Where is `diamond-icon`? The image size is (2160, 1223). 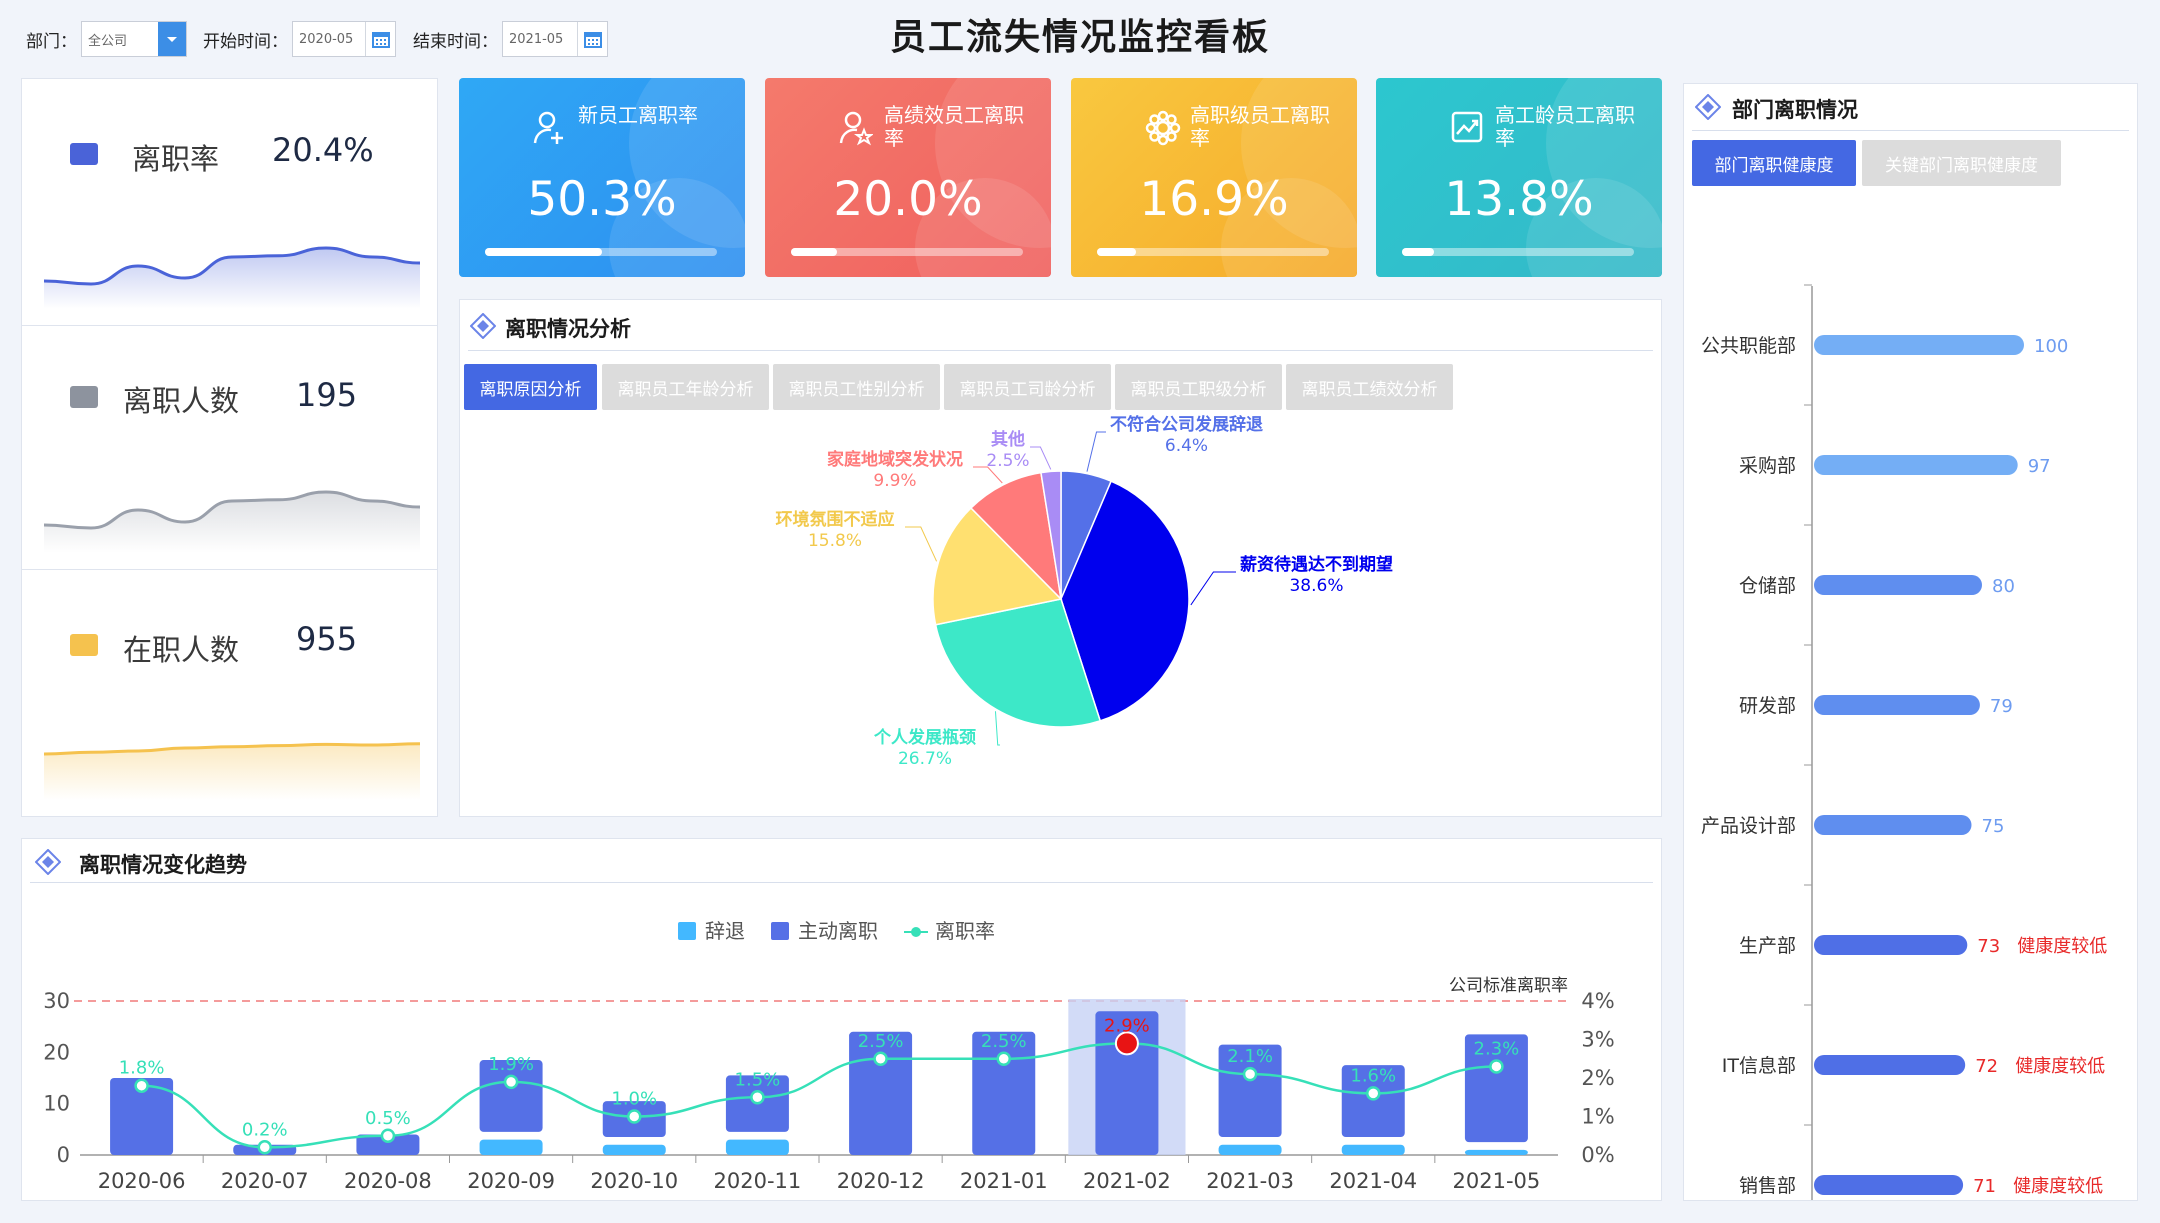 diamond-icon is located at coordinates (483, 326).